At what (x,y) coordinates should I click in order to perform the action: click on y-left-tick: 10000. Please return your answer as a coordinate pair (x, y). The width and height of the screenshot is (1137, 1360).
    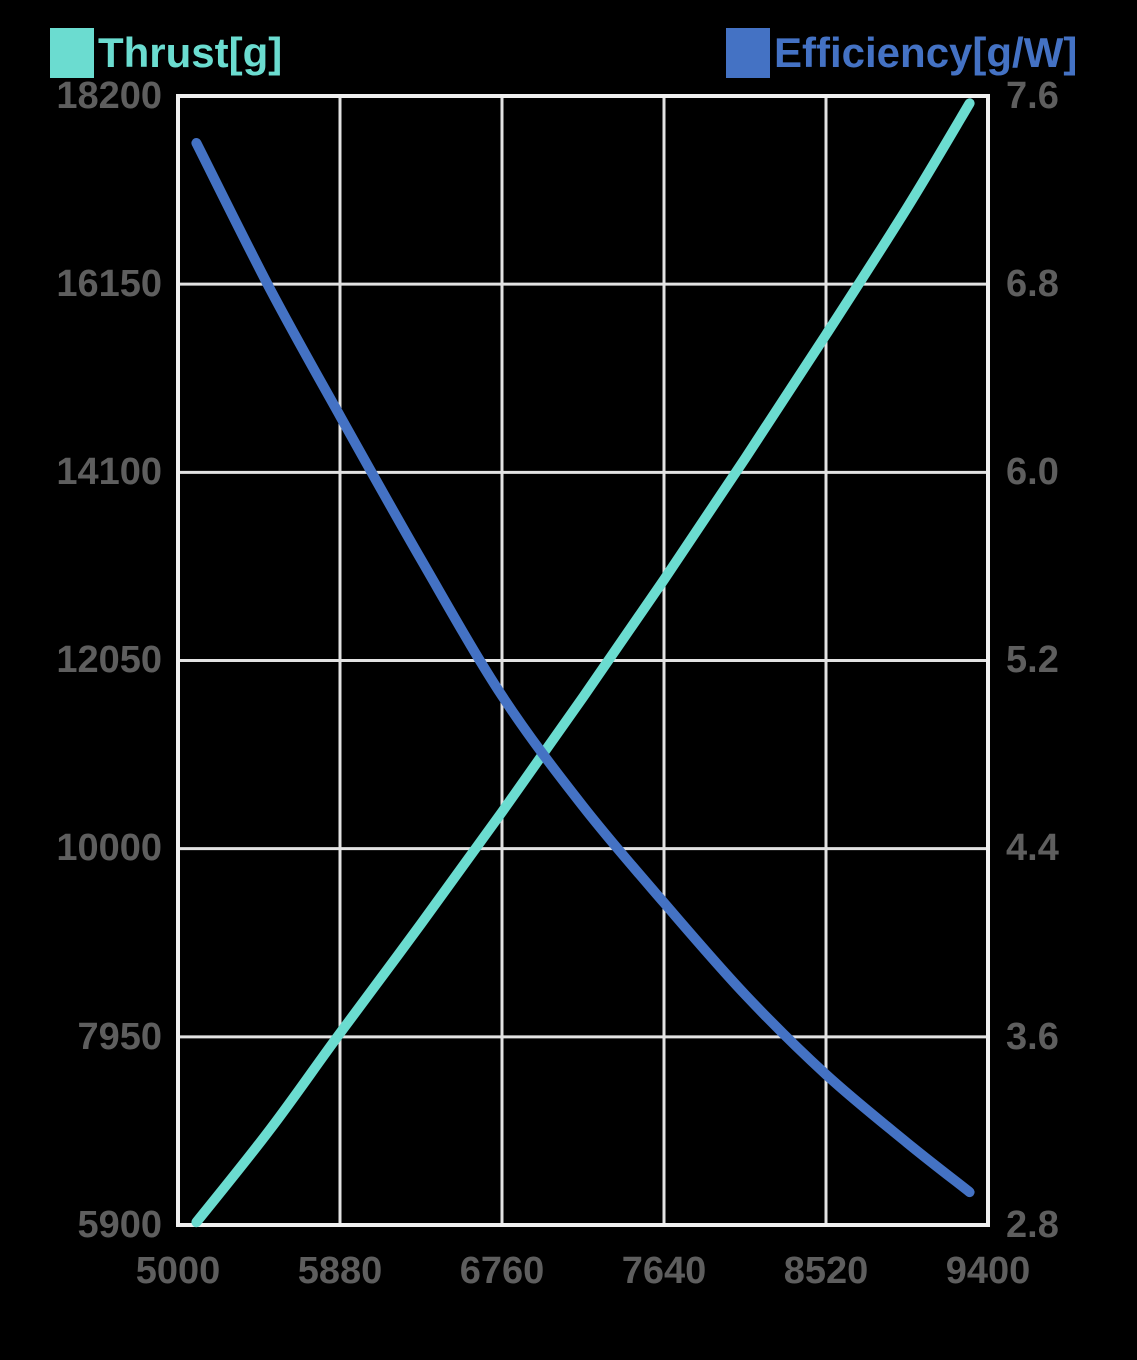
    Looking at the image, I should click on (109, 848).